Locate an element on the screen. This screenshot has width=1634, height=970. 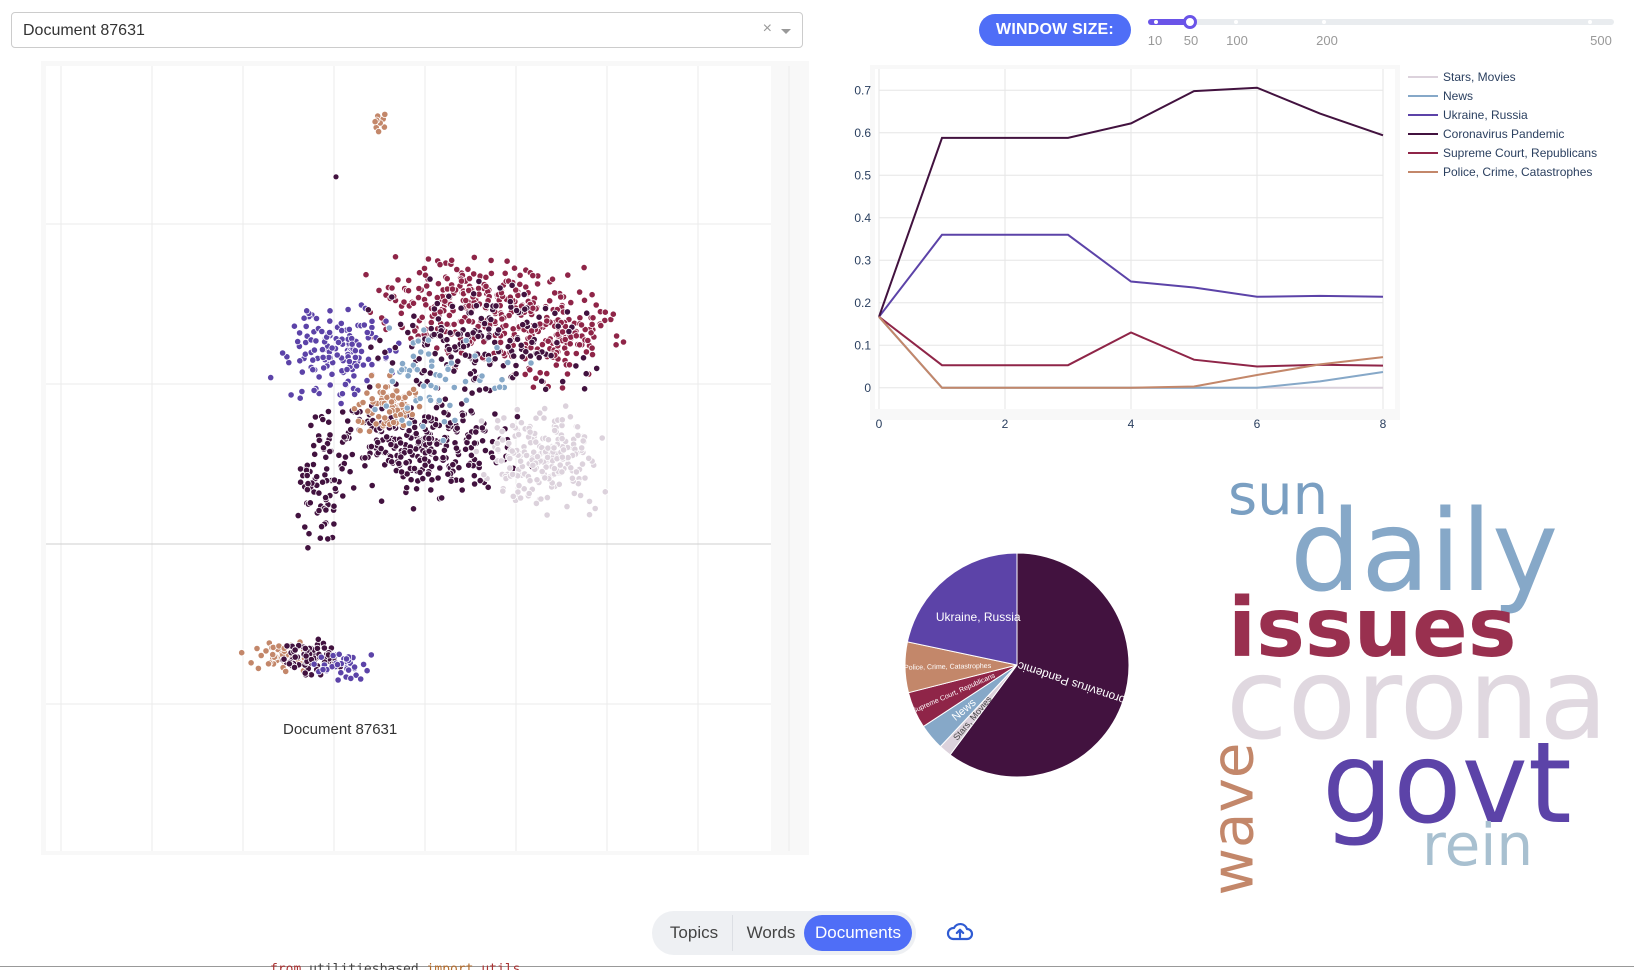
tab-topics: Topics is located at coordinates (694, 932).